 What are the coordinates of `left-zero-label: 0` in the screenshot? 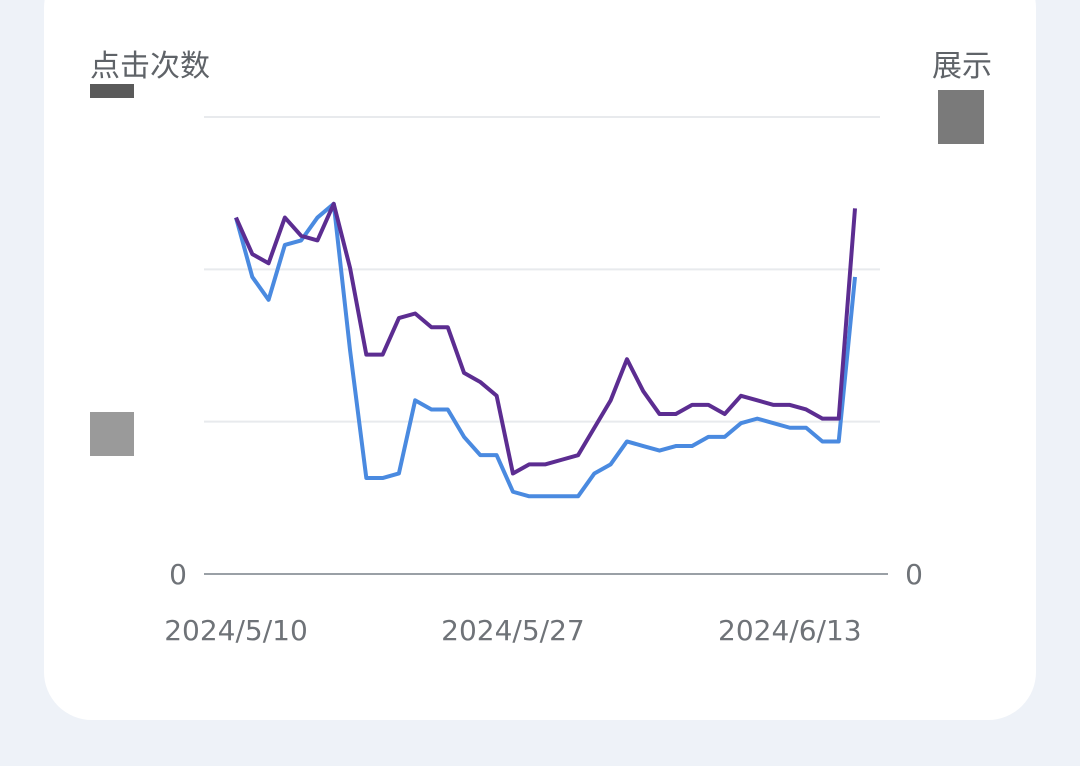 It's located at (178, 574).